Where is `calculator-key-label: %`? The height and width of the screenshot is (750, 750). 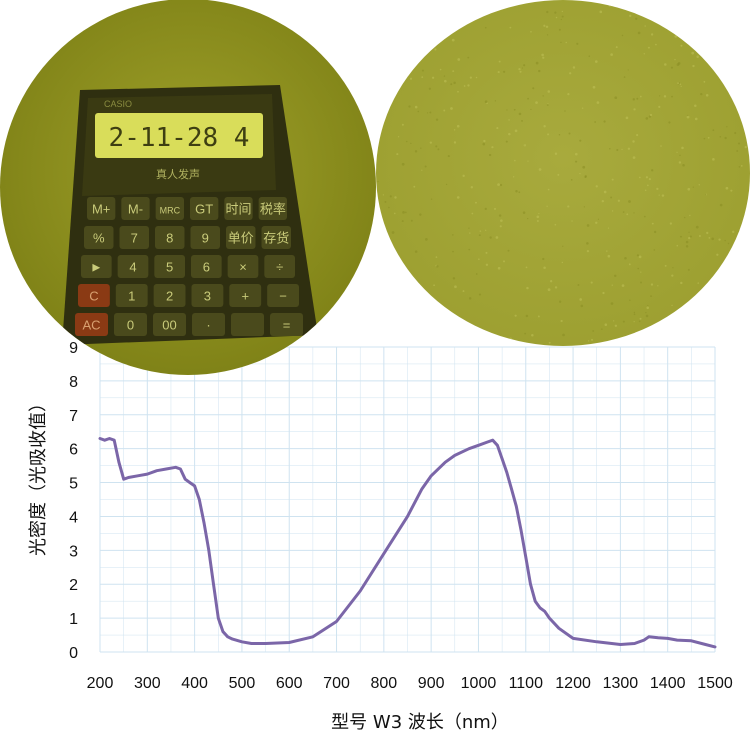
calculator-key-label: % is located at coordinates (99, 238).